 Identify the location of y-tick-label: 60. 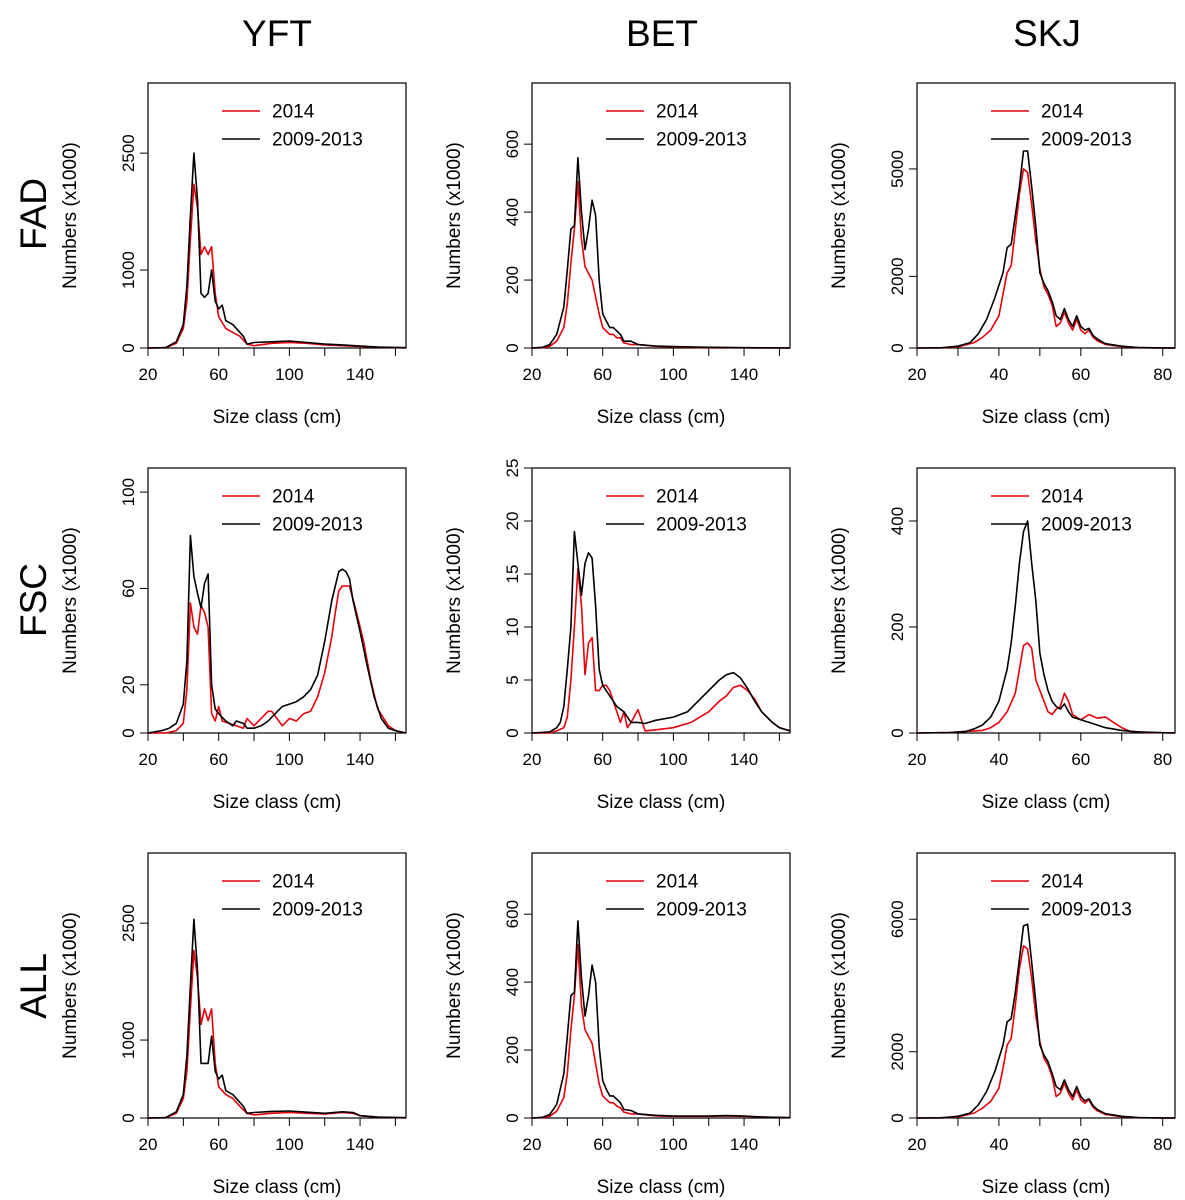
(128, 588).